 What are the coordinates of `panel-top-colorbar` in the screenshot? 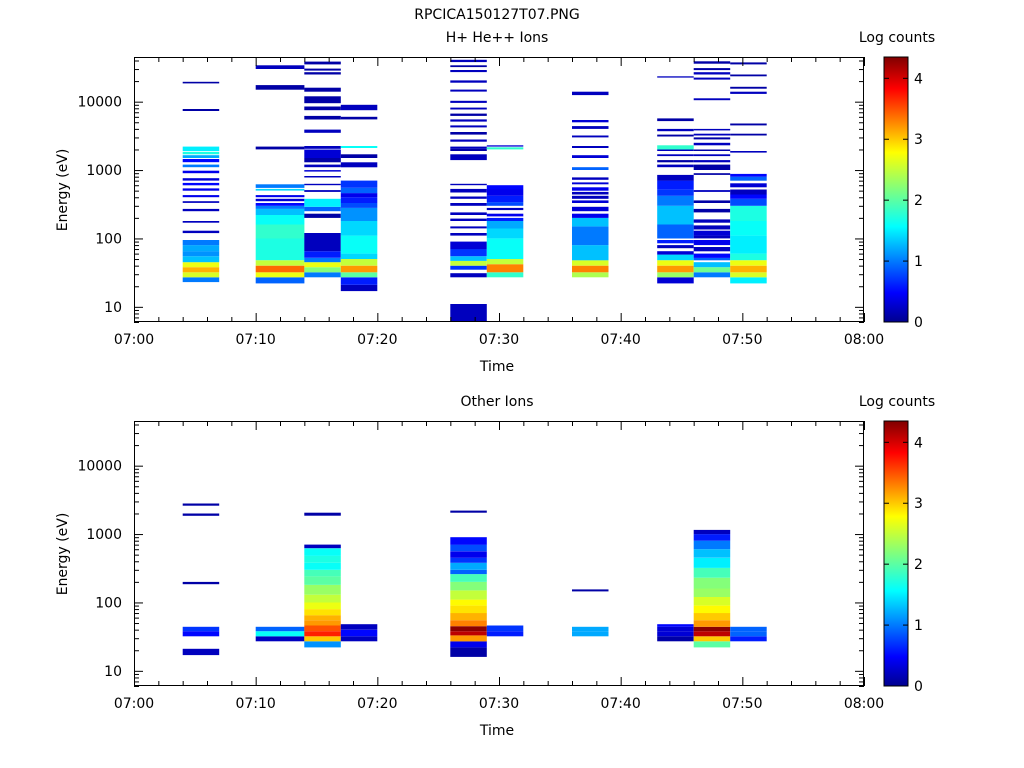 It's located at (896, 189).